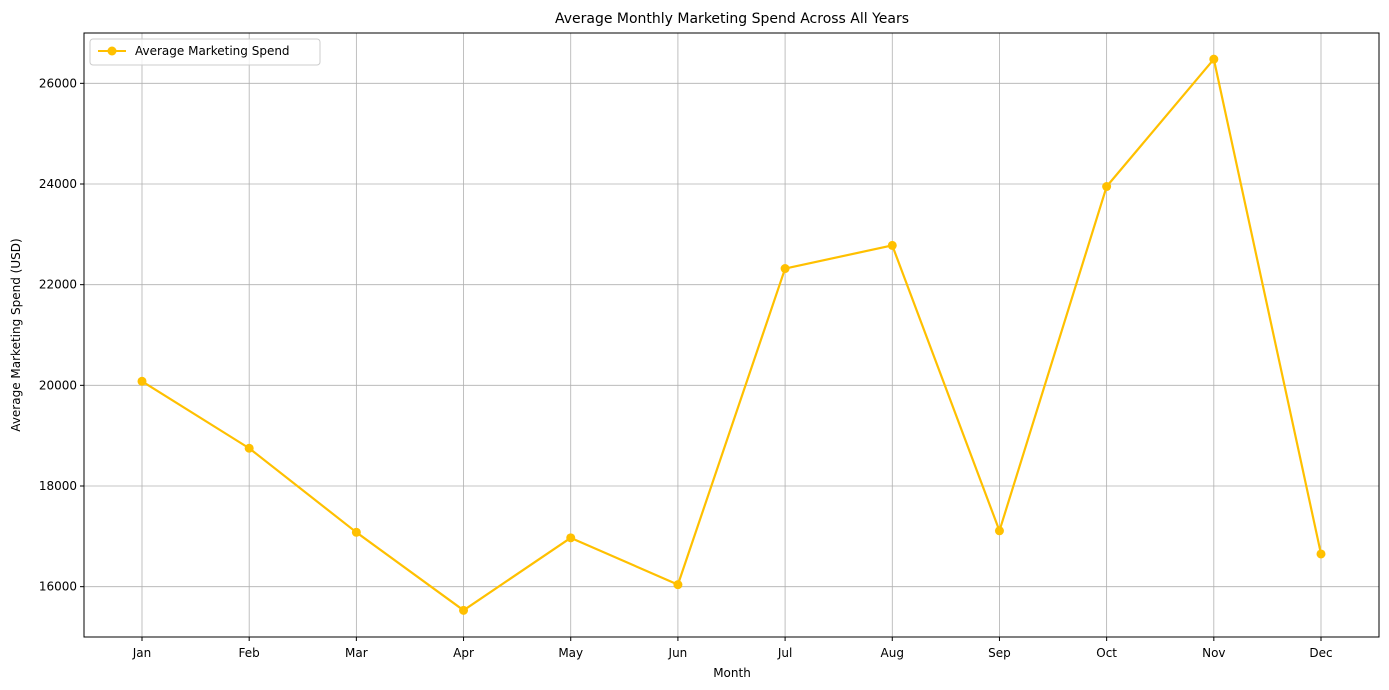  What do you see at coordinates (356, 653) in the screenshot?
I see `x-tick-label: Mar` at bounding box center [356, 653].